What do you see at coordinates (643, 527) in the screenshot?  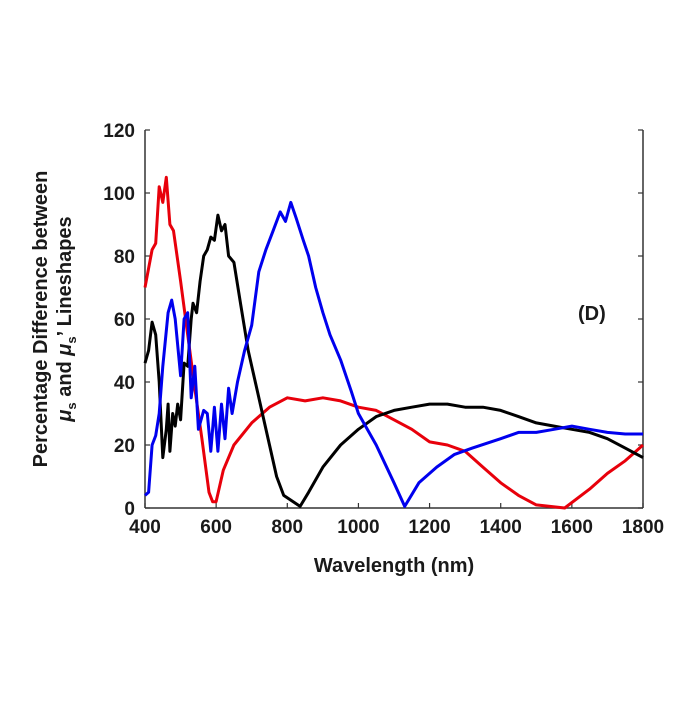 I see `x-tick-label: 1800` at bounding box center [643, 527].